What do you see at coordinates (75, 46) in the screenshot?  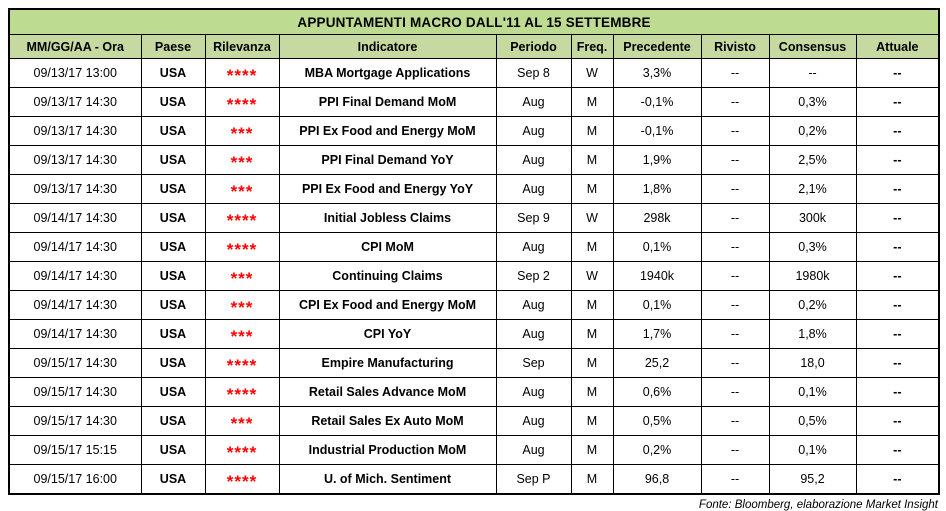 I see `col-header-datetime: MM/GG/AA - Ora` at bounding box center [75, 46].